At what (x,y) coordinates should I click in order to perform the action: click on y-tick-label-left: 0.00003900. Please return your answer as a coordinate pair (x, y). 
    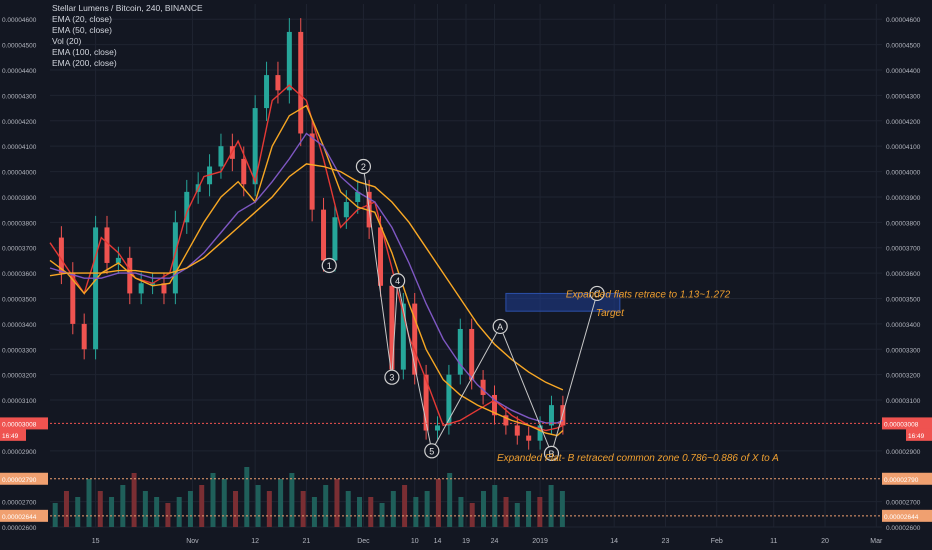
    Looking at the image, I should click on (19, 198).